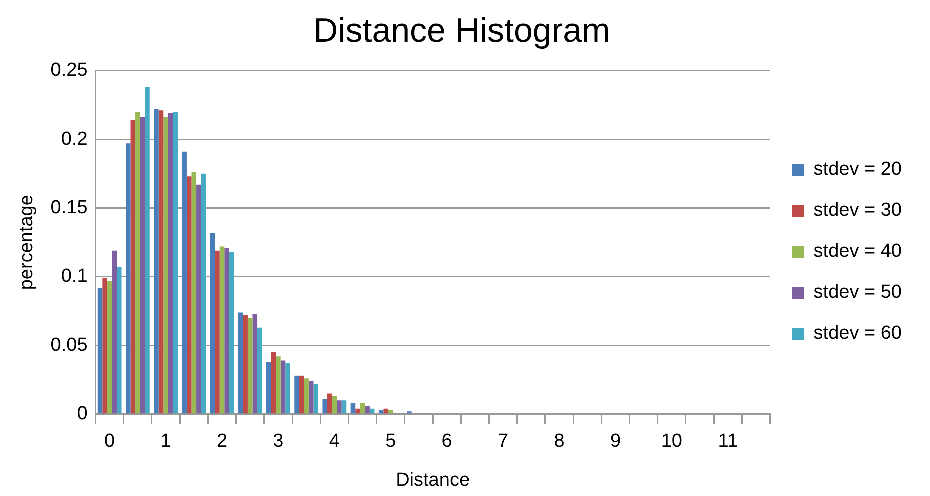  I want to click on y-tick-label: 0.25, so click(69, 71).